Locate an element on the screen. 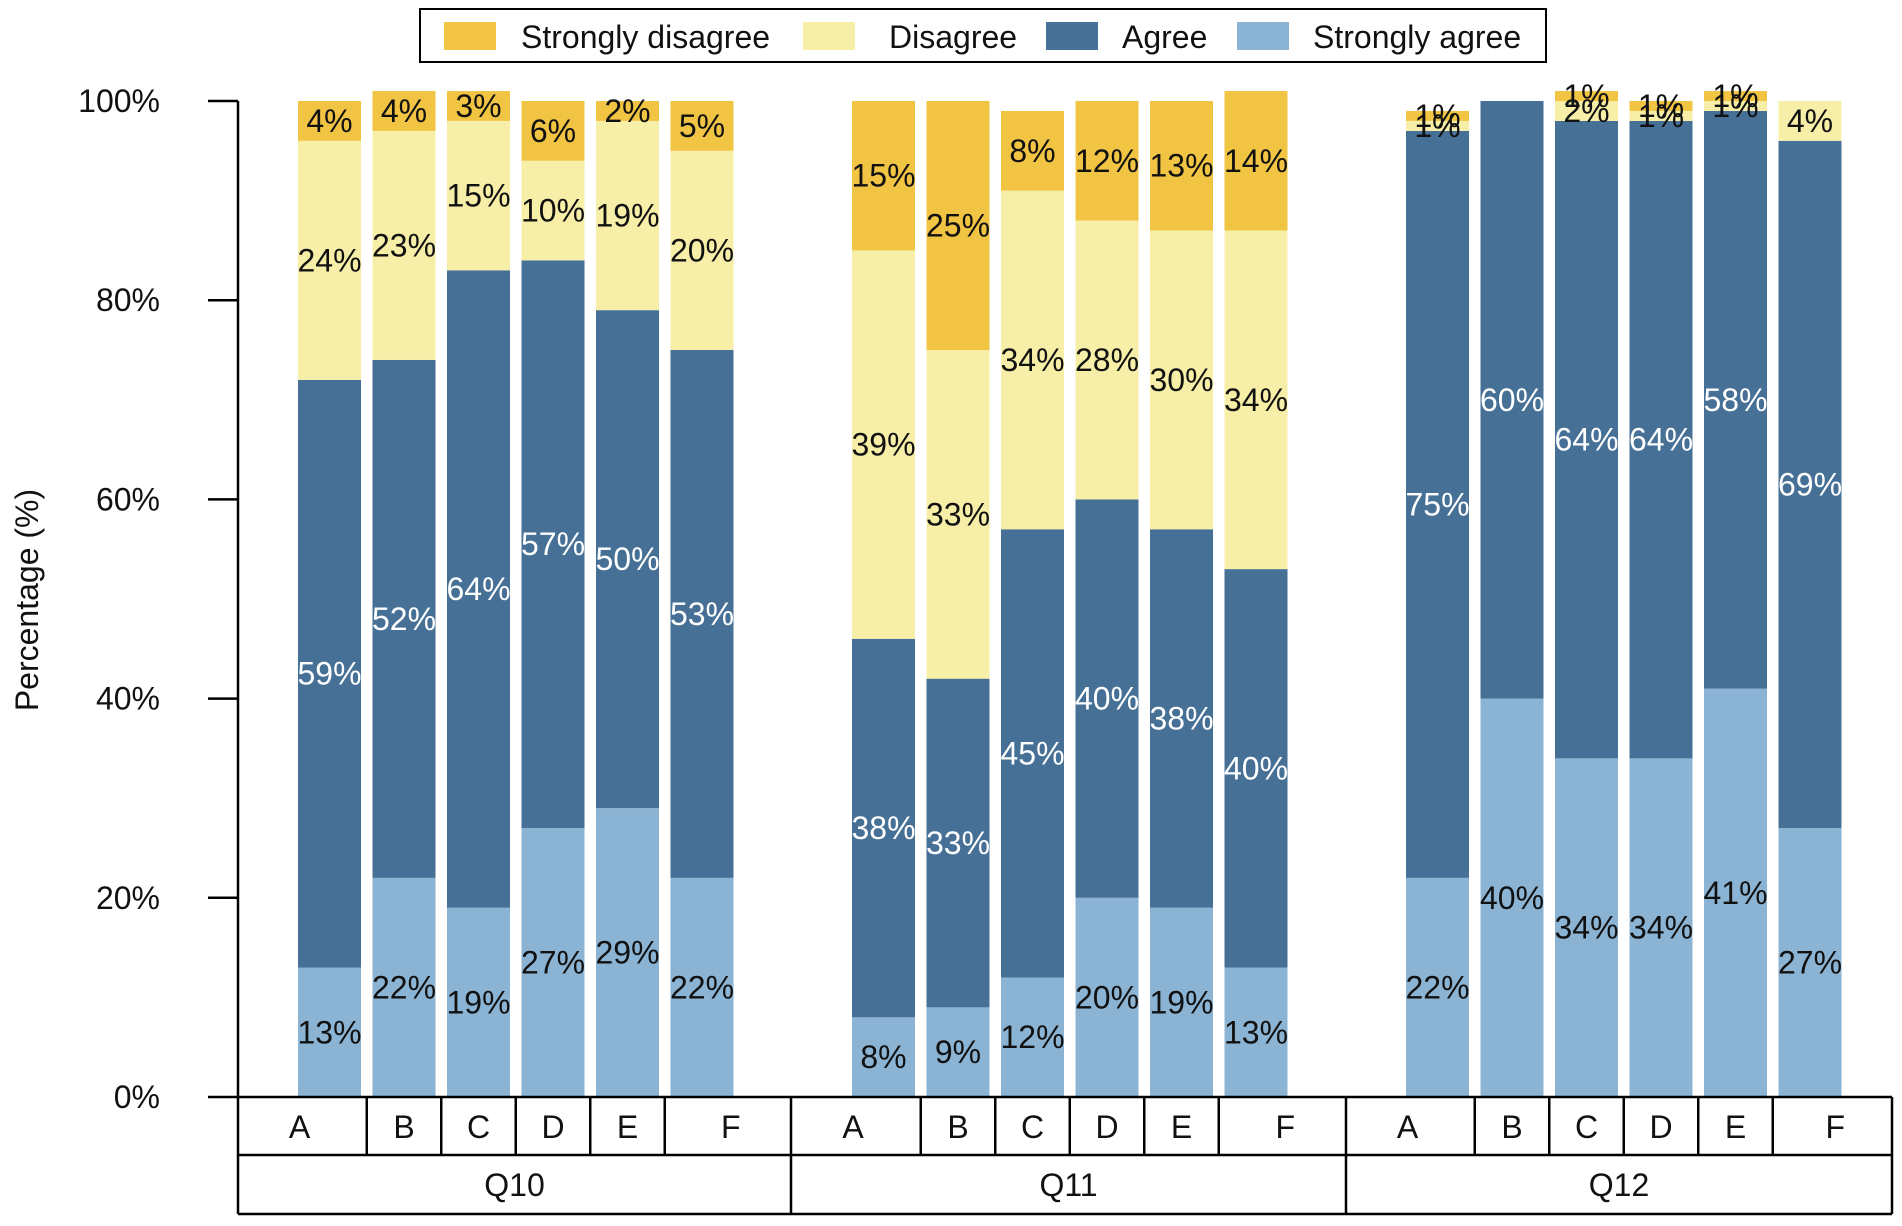 Image resolution: width=1902 pixels, height=1226 pixels. data-label-q10-b-strongly-agree: 22% is located at coordinates (404, 987).